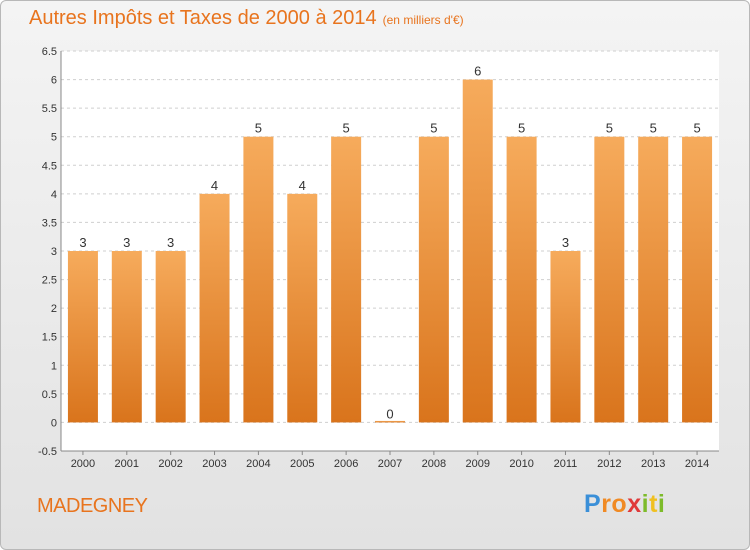 The height and width of the screenshot is (550, 750). Describe the element at coordinates (389, 413) in the screenshot. I see `data-label: 0` at that location.